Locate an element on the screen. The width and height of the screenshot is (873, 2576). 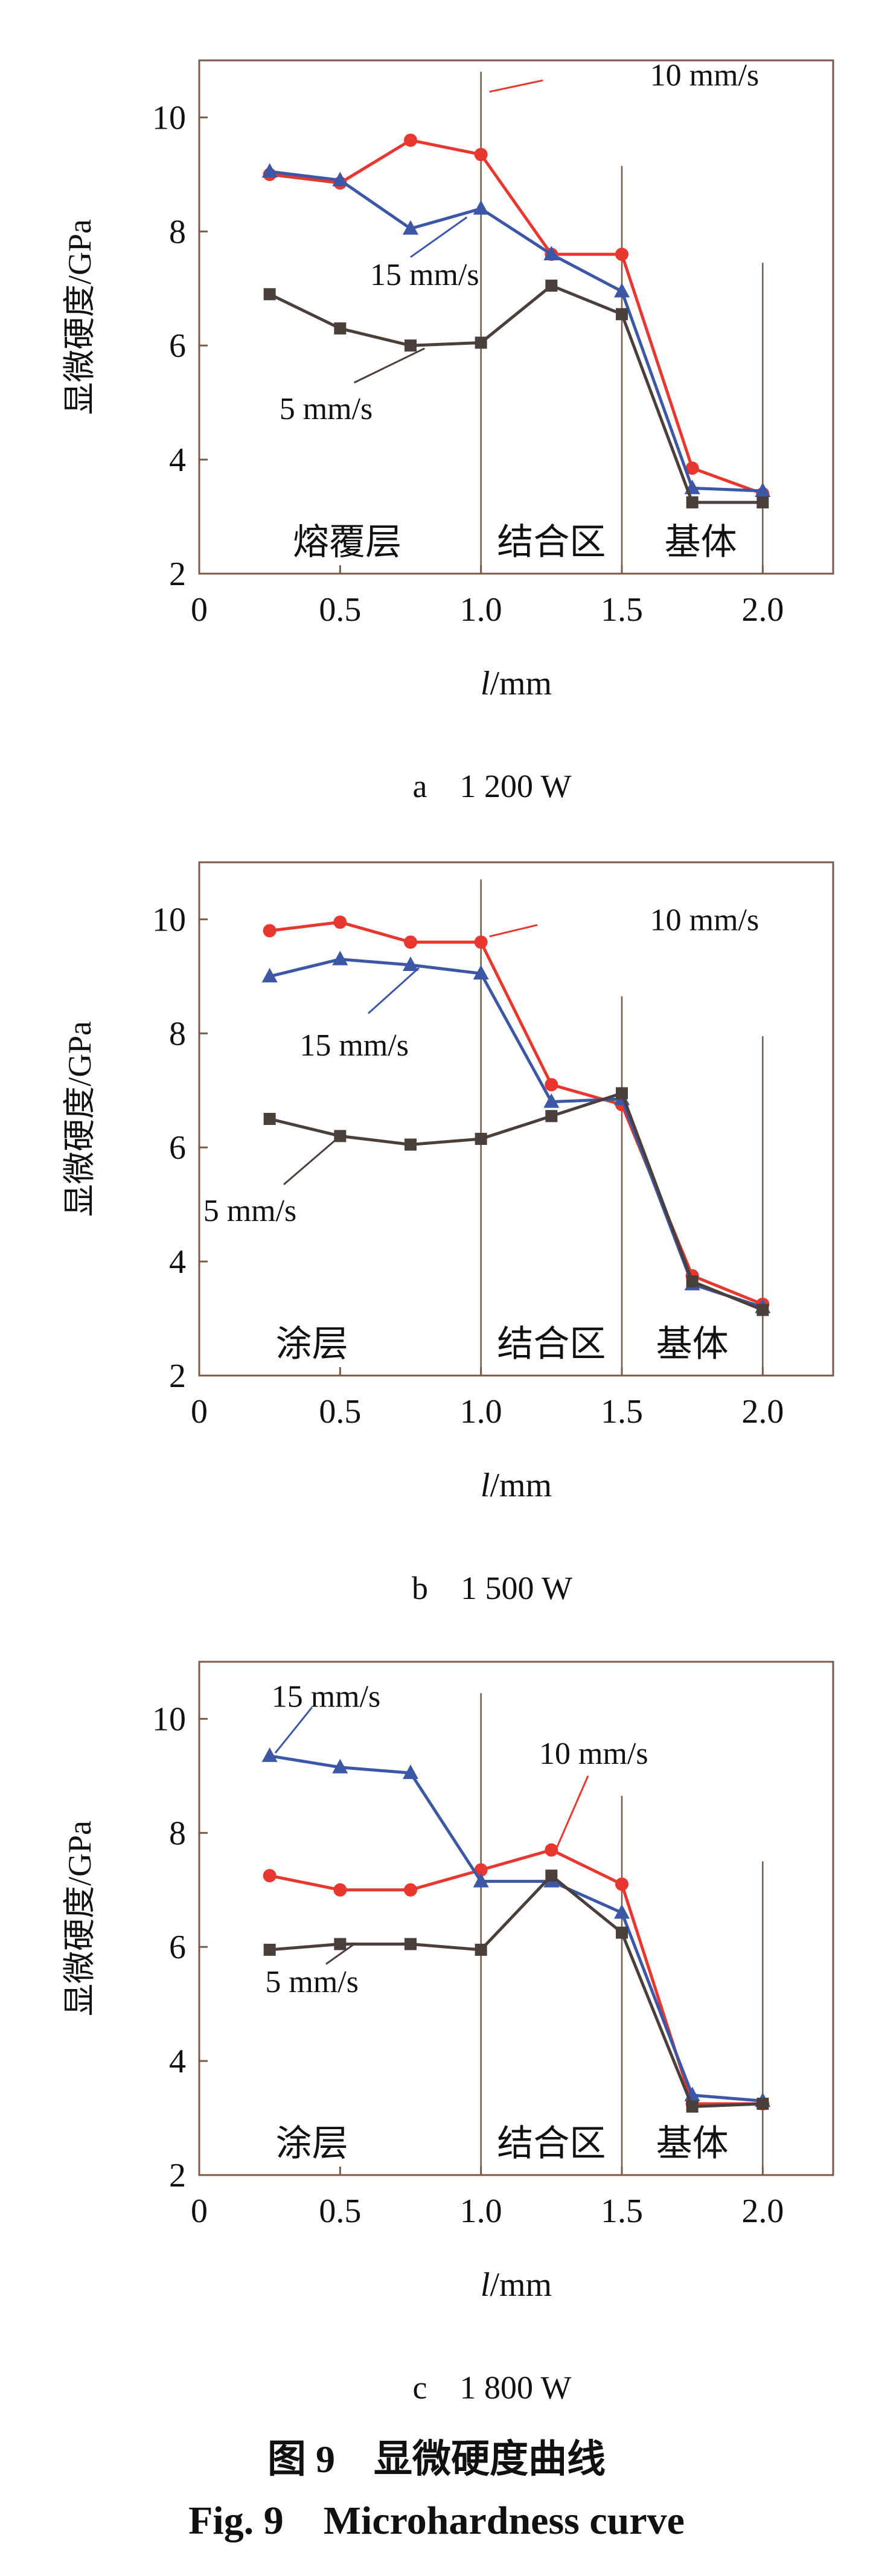
subfigure-caption: b 1 500 W is located at coordinates (492, 1588).